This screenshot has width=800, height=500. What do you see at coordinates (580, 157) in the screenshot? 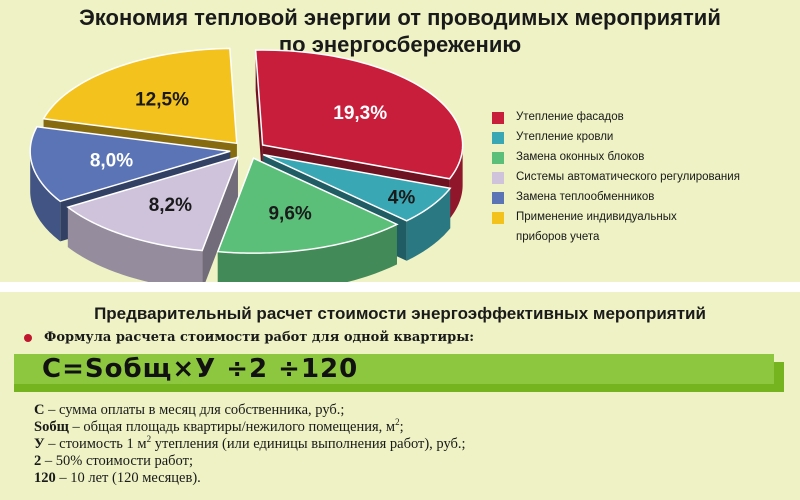
I see `legend-label: Замена оконных блоков` at bounding box center [580, 157].